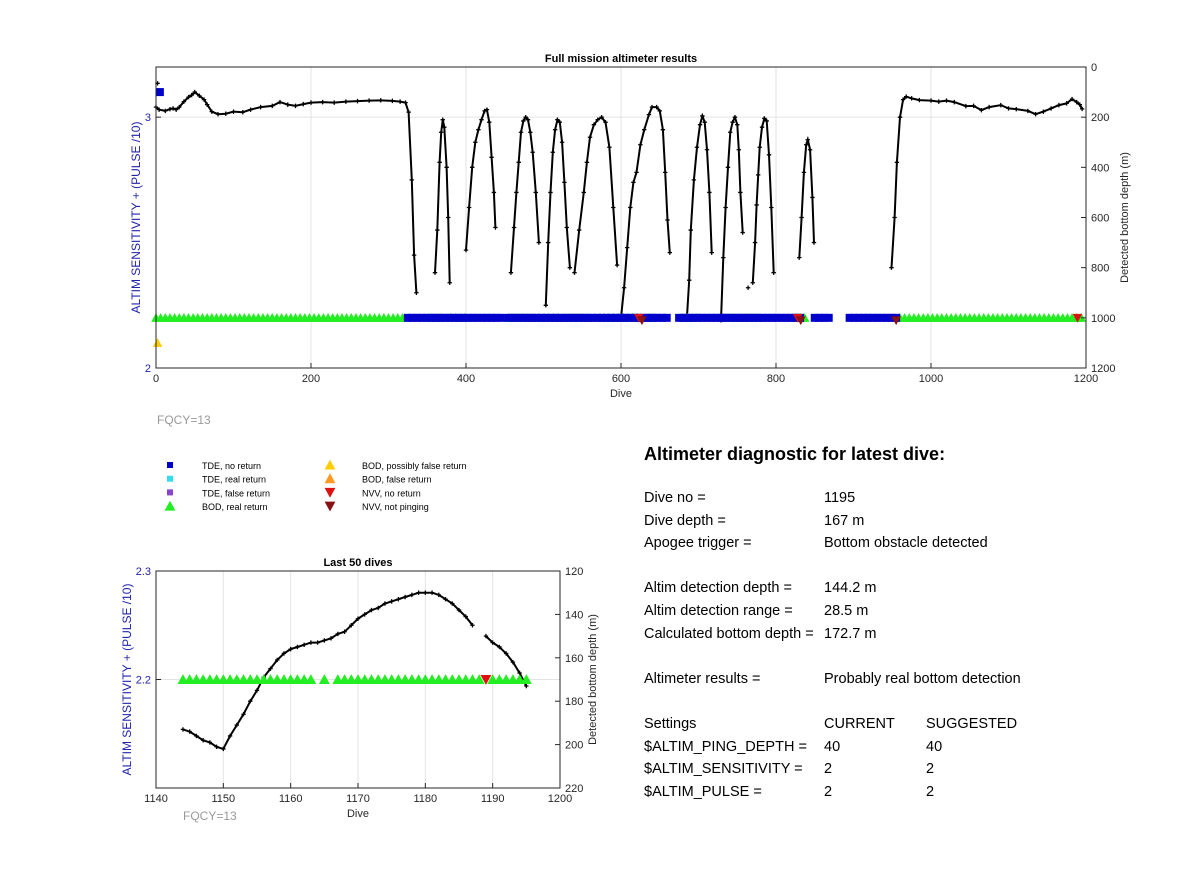 This screenshot has height=885, width=1200. I want to click on current-header: CURRENT, so click(859, 723).